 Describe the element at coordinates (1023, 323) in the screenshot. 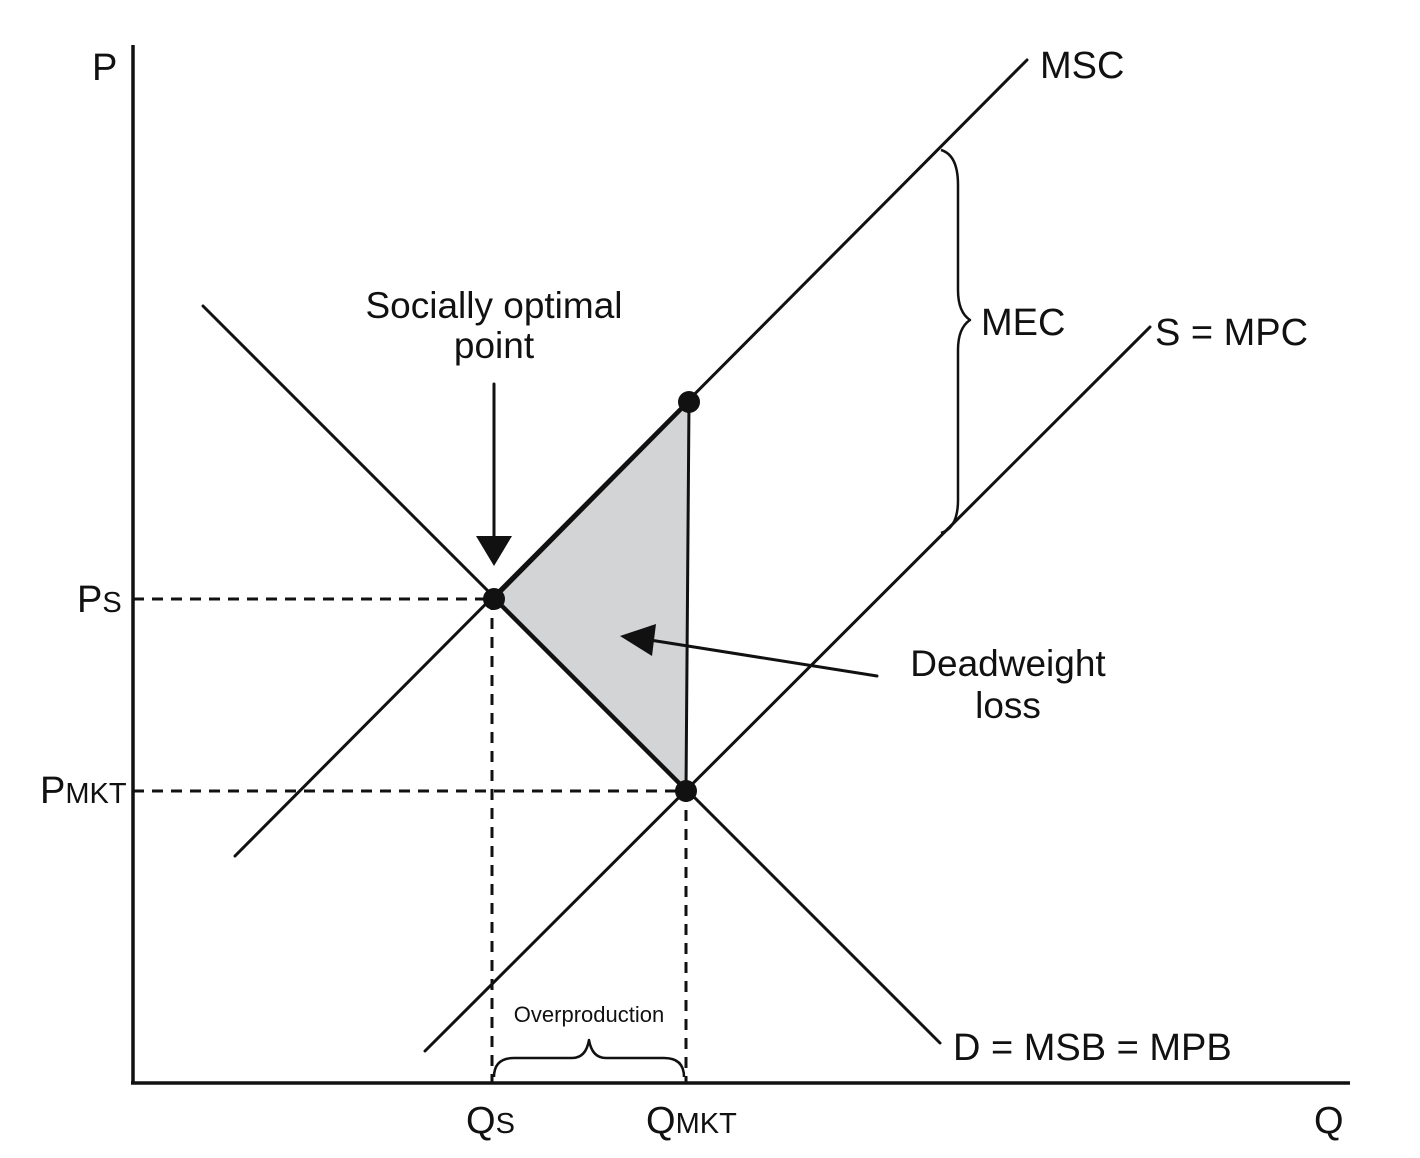

I see `mec-label: MEC` at that location.